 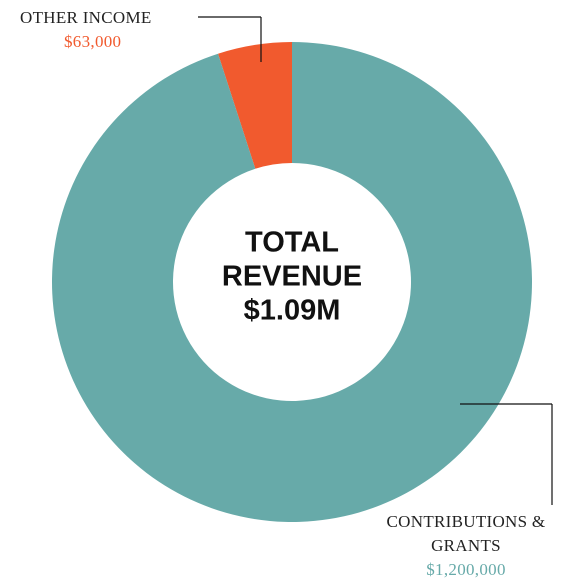 What do you see at coordinates (292, 277) in the screenshot?
I see `center-text: REVENUE` at bounding box center [292, 277].